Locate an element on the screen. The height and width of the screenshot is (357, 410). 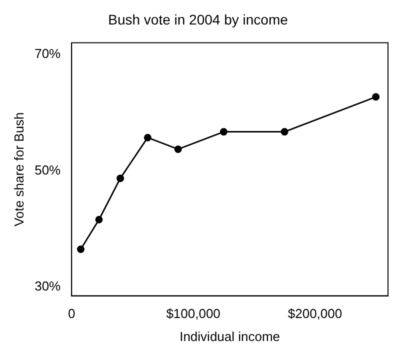
x-tick-label: 0 is located at coordinates (72, 314).